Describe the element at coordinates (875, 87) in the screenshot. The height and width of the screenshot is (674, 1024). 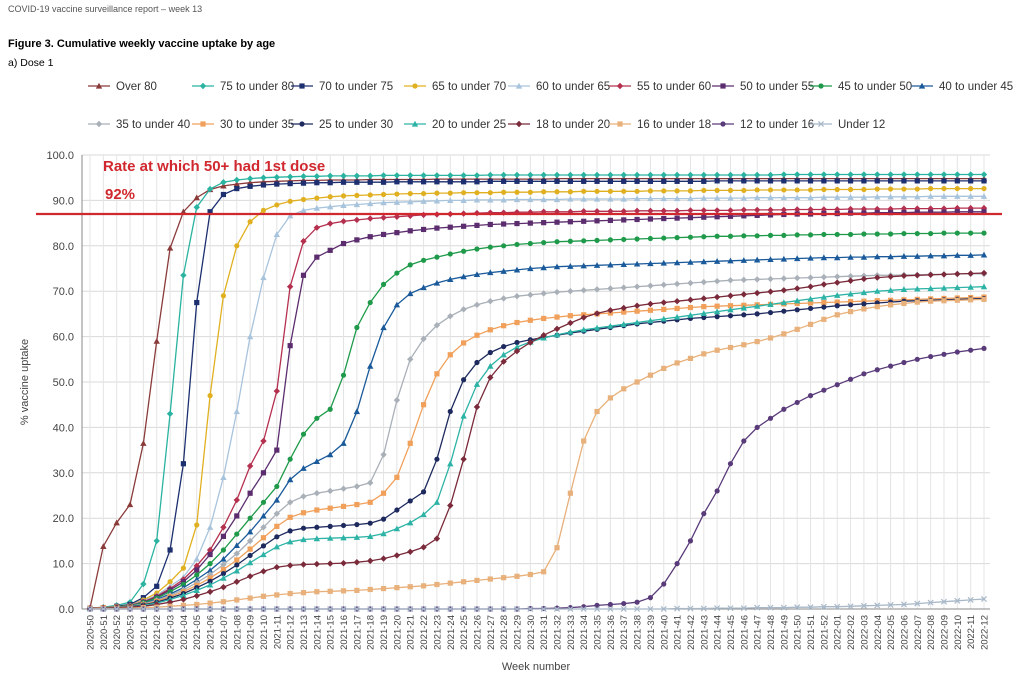
I see `legend-label: 45 to under 50` at that location.